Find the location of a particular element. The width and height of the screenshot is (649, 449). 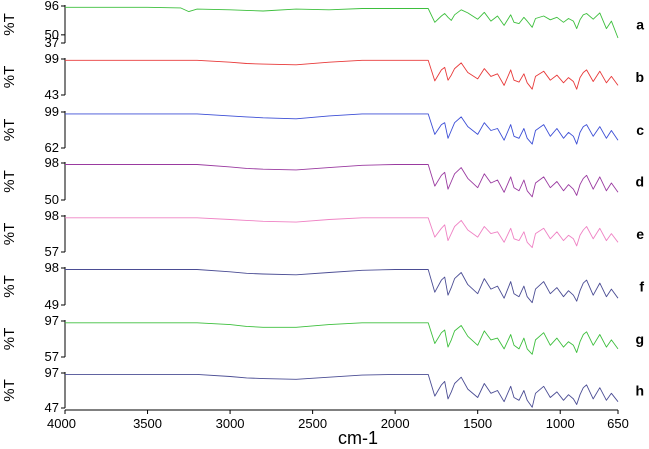

x-tick-label: 1500 is located at coordinates (477, 423).